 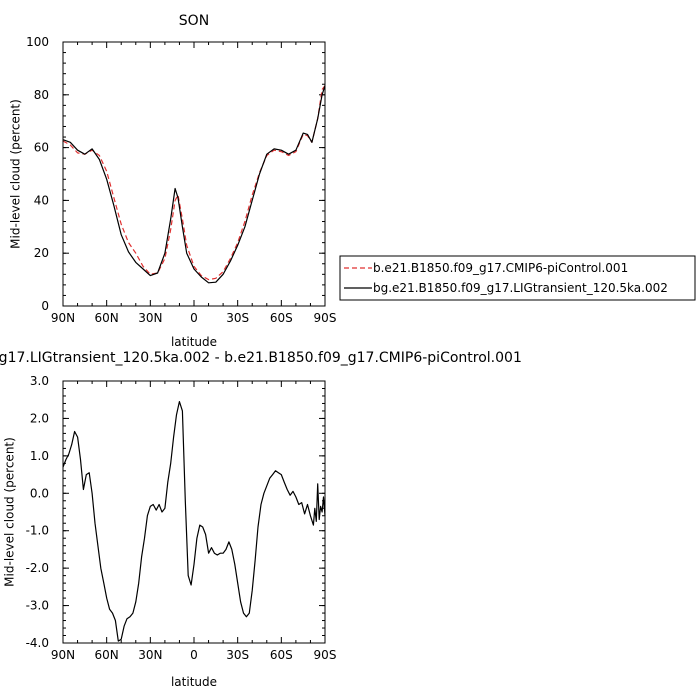 What do you see at coordinates (194, 682) in the screenshot?
I see `bottom-x-axis-label: latitude` at bounding box center [194, 682].